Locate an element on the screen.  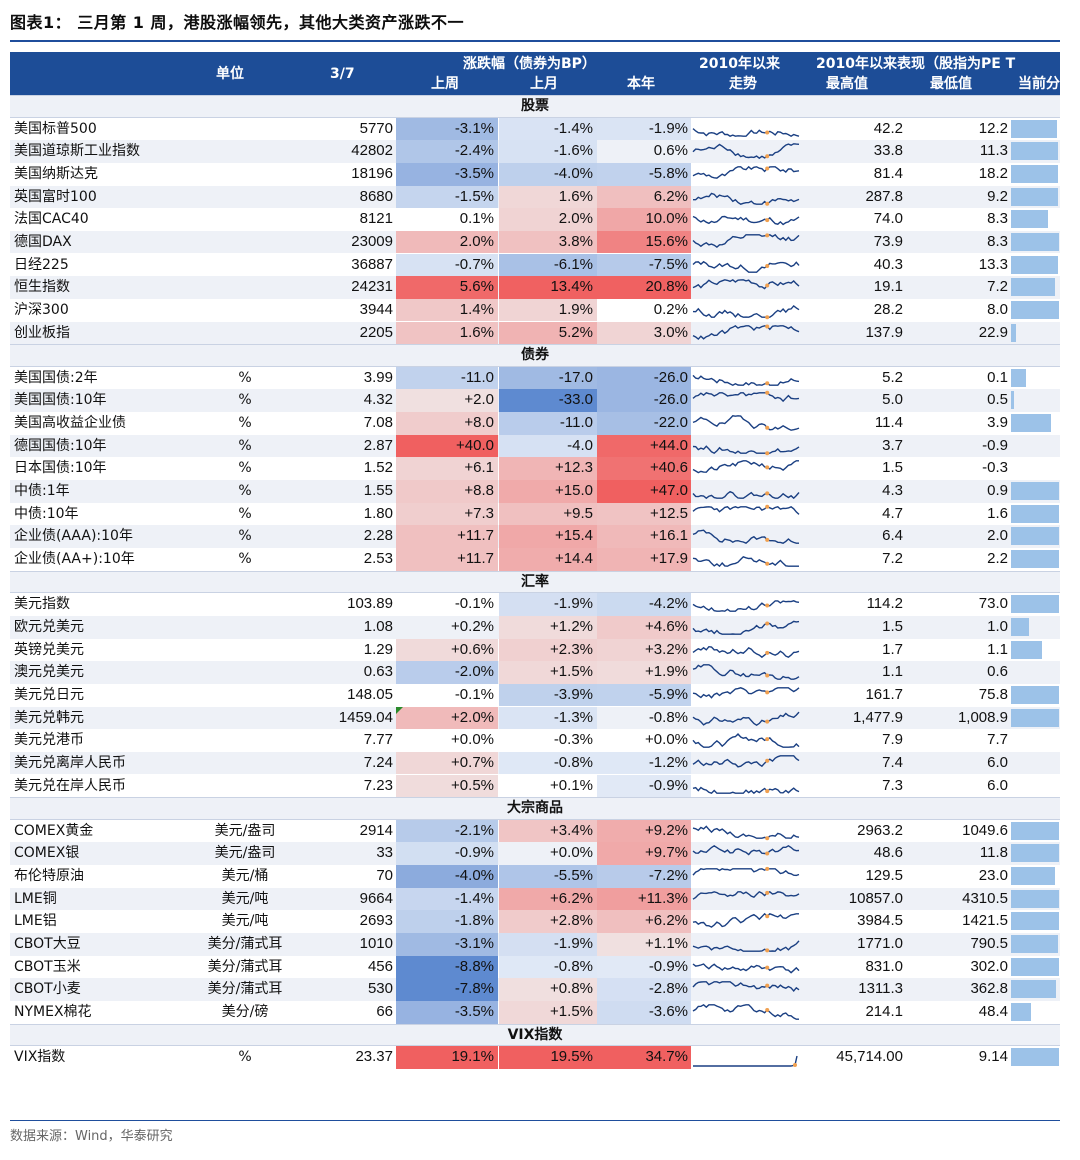
ytd-change: 6.2% is located at coordinates (644, 197).